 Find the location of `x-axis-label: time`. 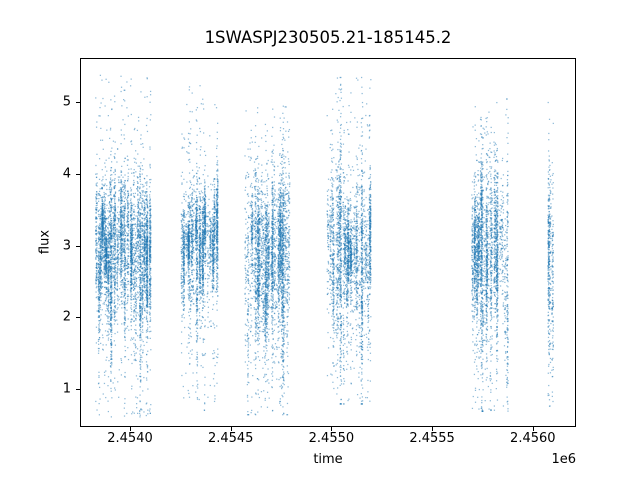

x-axis-label: time is located at coordinates (328, 459).